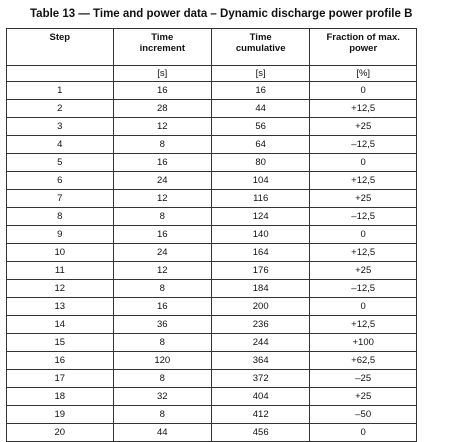 This screenshot has height=442, width=449. What do you see at coordinates (60, 90) in the screenshot?
I see `step-cell: 1` at bounding box center [60, 90].